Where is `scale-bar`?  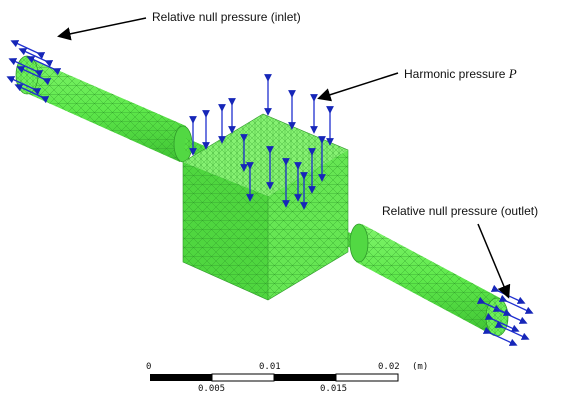
scale-bar is located at coordinates (274, 377).